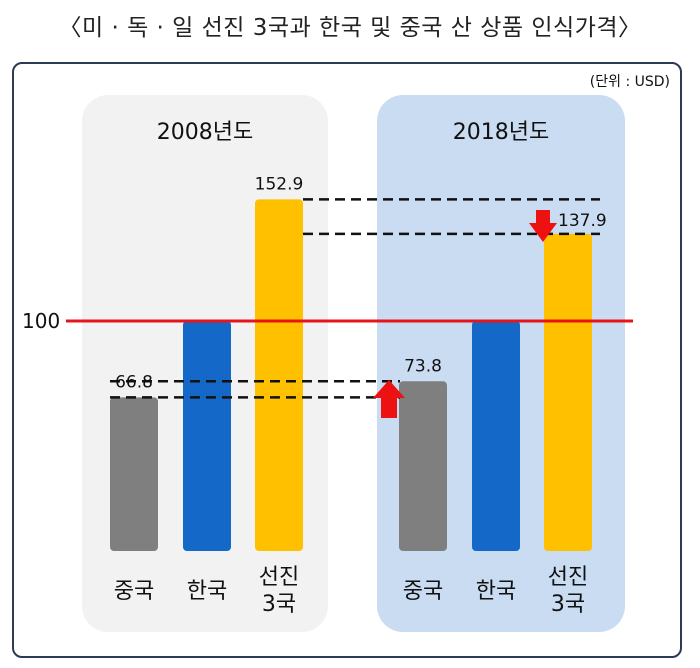  Describe the element at coordinates (350, 28) in the screenshot. I see `chart-title: 〈미 · 독 · 일 선진 3국과 한국 및 중국 산 상품 인식가격〉` at that location.